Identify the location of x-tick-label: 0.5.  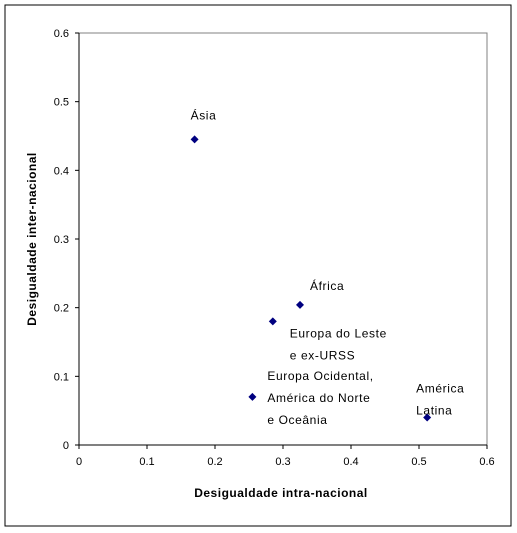
(418, 462).